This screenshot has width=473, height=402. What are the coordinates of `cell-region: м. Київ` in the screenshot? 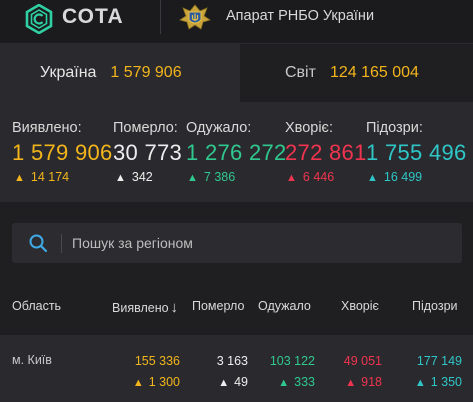 It's located at (32, 360).